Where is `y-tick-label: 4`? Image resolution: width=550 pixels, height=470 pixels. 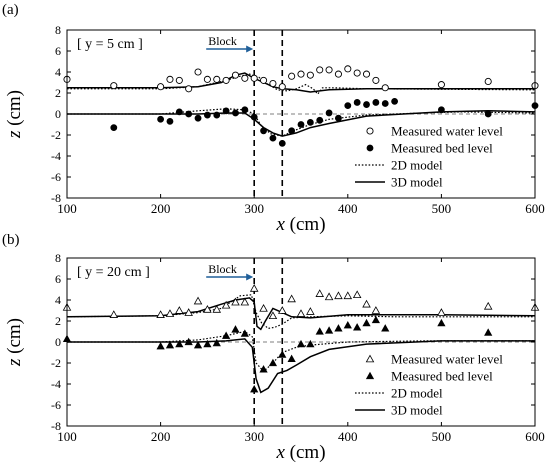
y-tick-label: 4 is located at coordinates (58, 72).